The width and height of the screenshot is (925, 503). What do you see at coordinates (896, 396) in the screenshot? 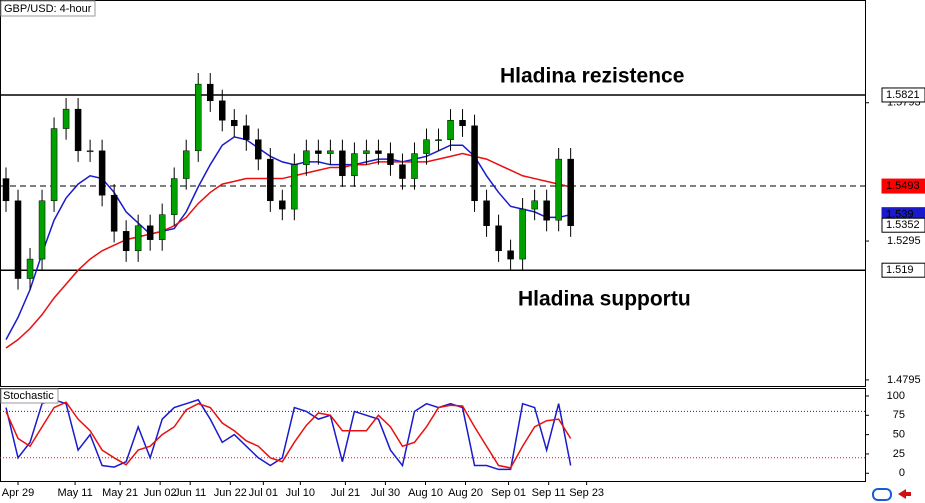
I see `y-tick-label: 100` at bounding box center [896, 396].